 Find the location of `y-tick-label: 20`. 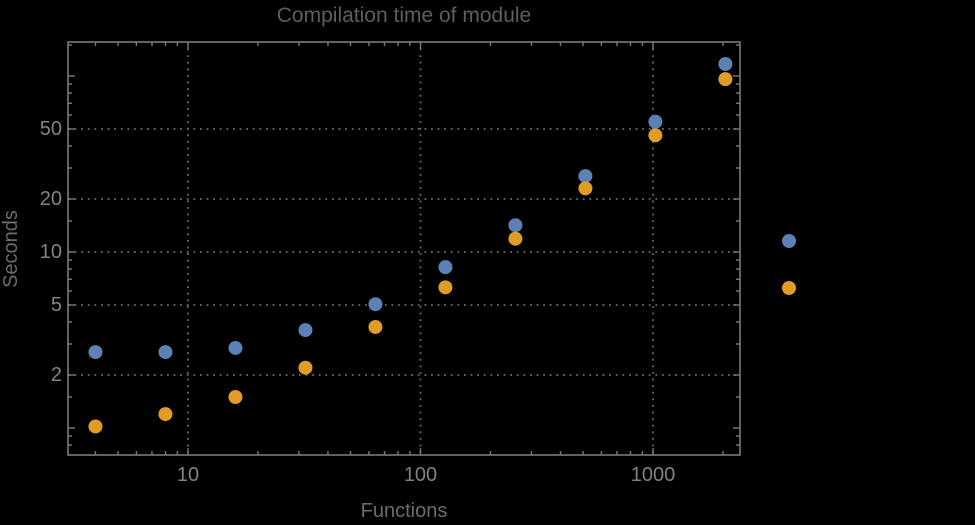

y-tick-label: 20 is located at coordinates (50, 199).